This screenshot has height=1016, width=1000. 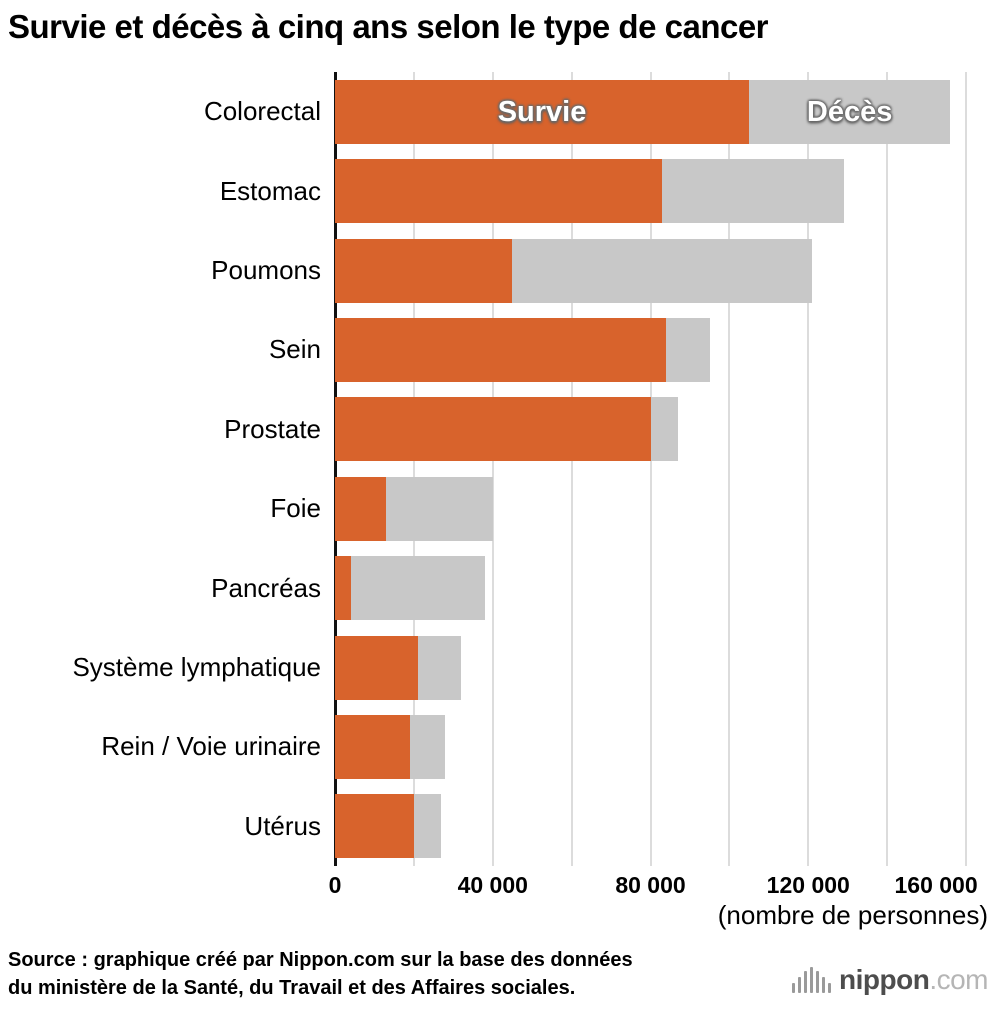 I want to click on category-label: Foie, so click(x=295, y=508).